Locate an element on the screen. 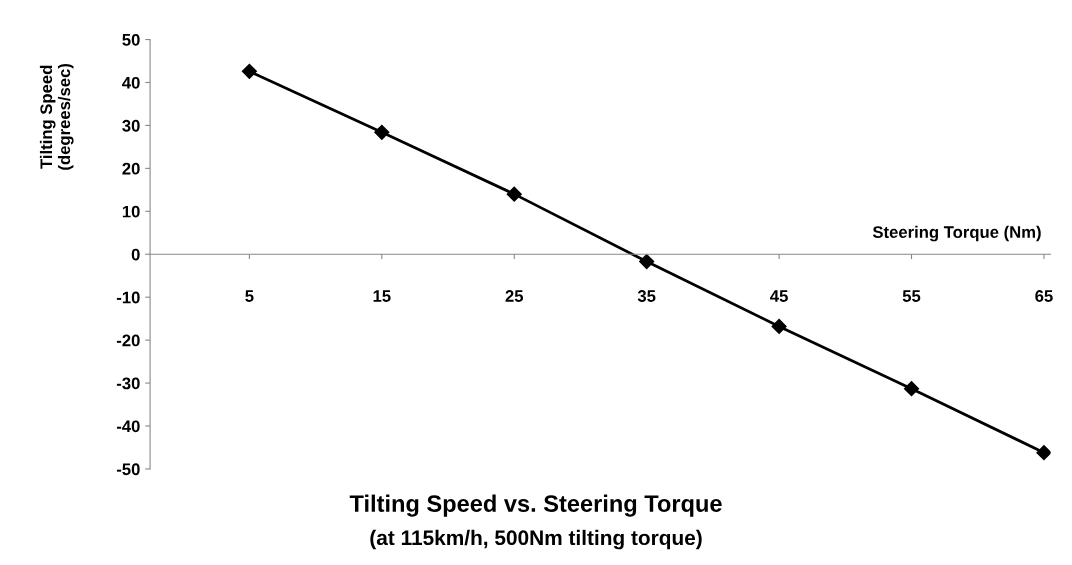 Image resolution: width=1072 pixels, height=565 pixels. y-tick-label: 20 is located at coordinates (131, 168).